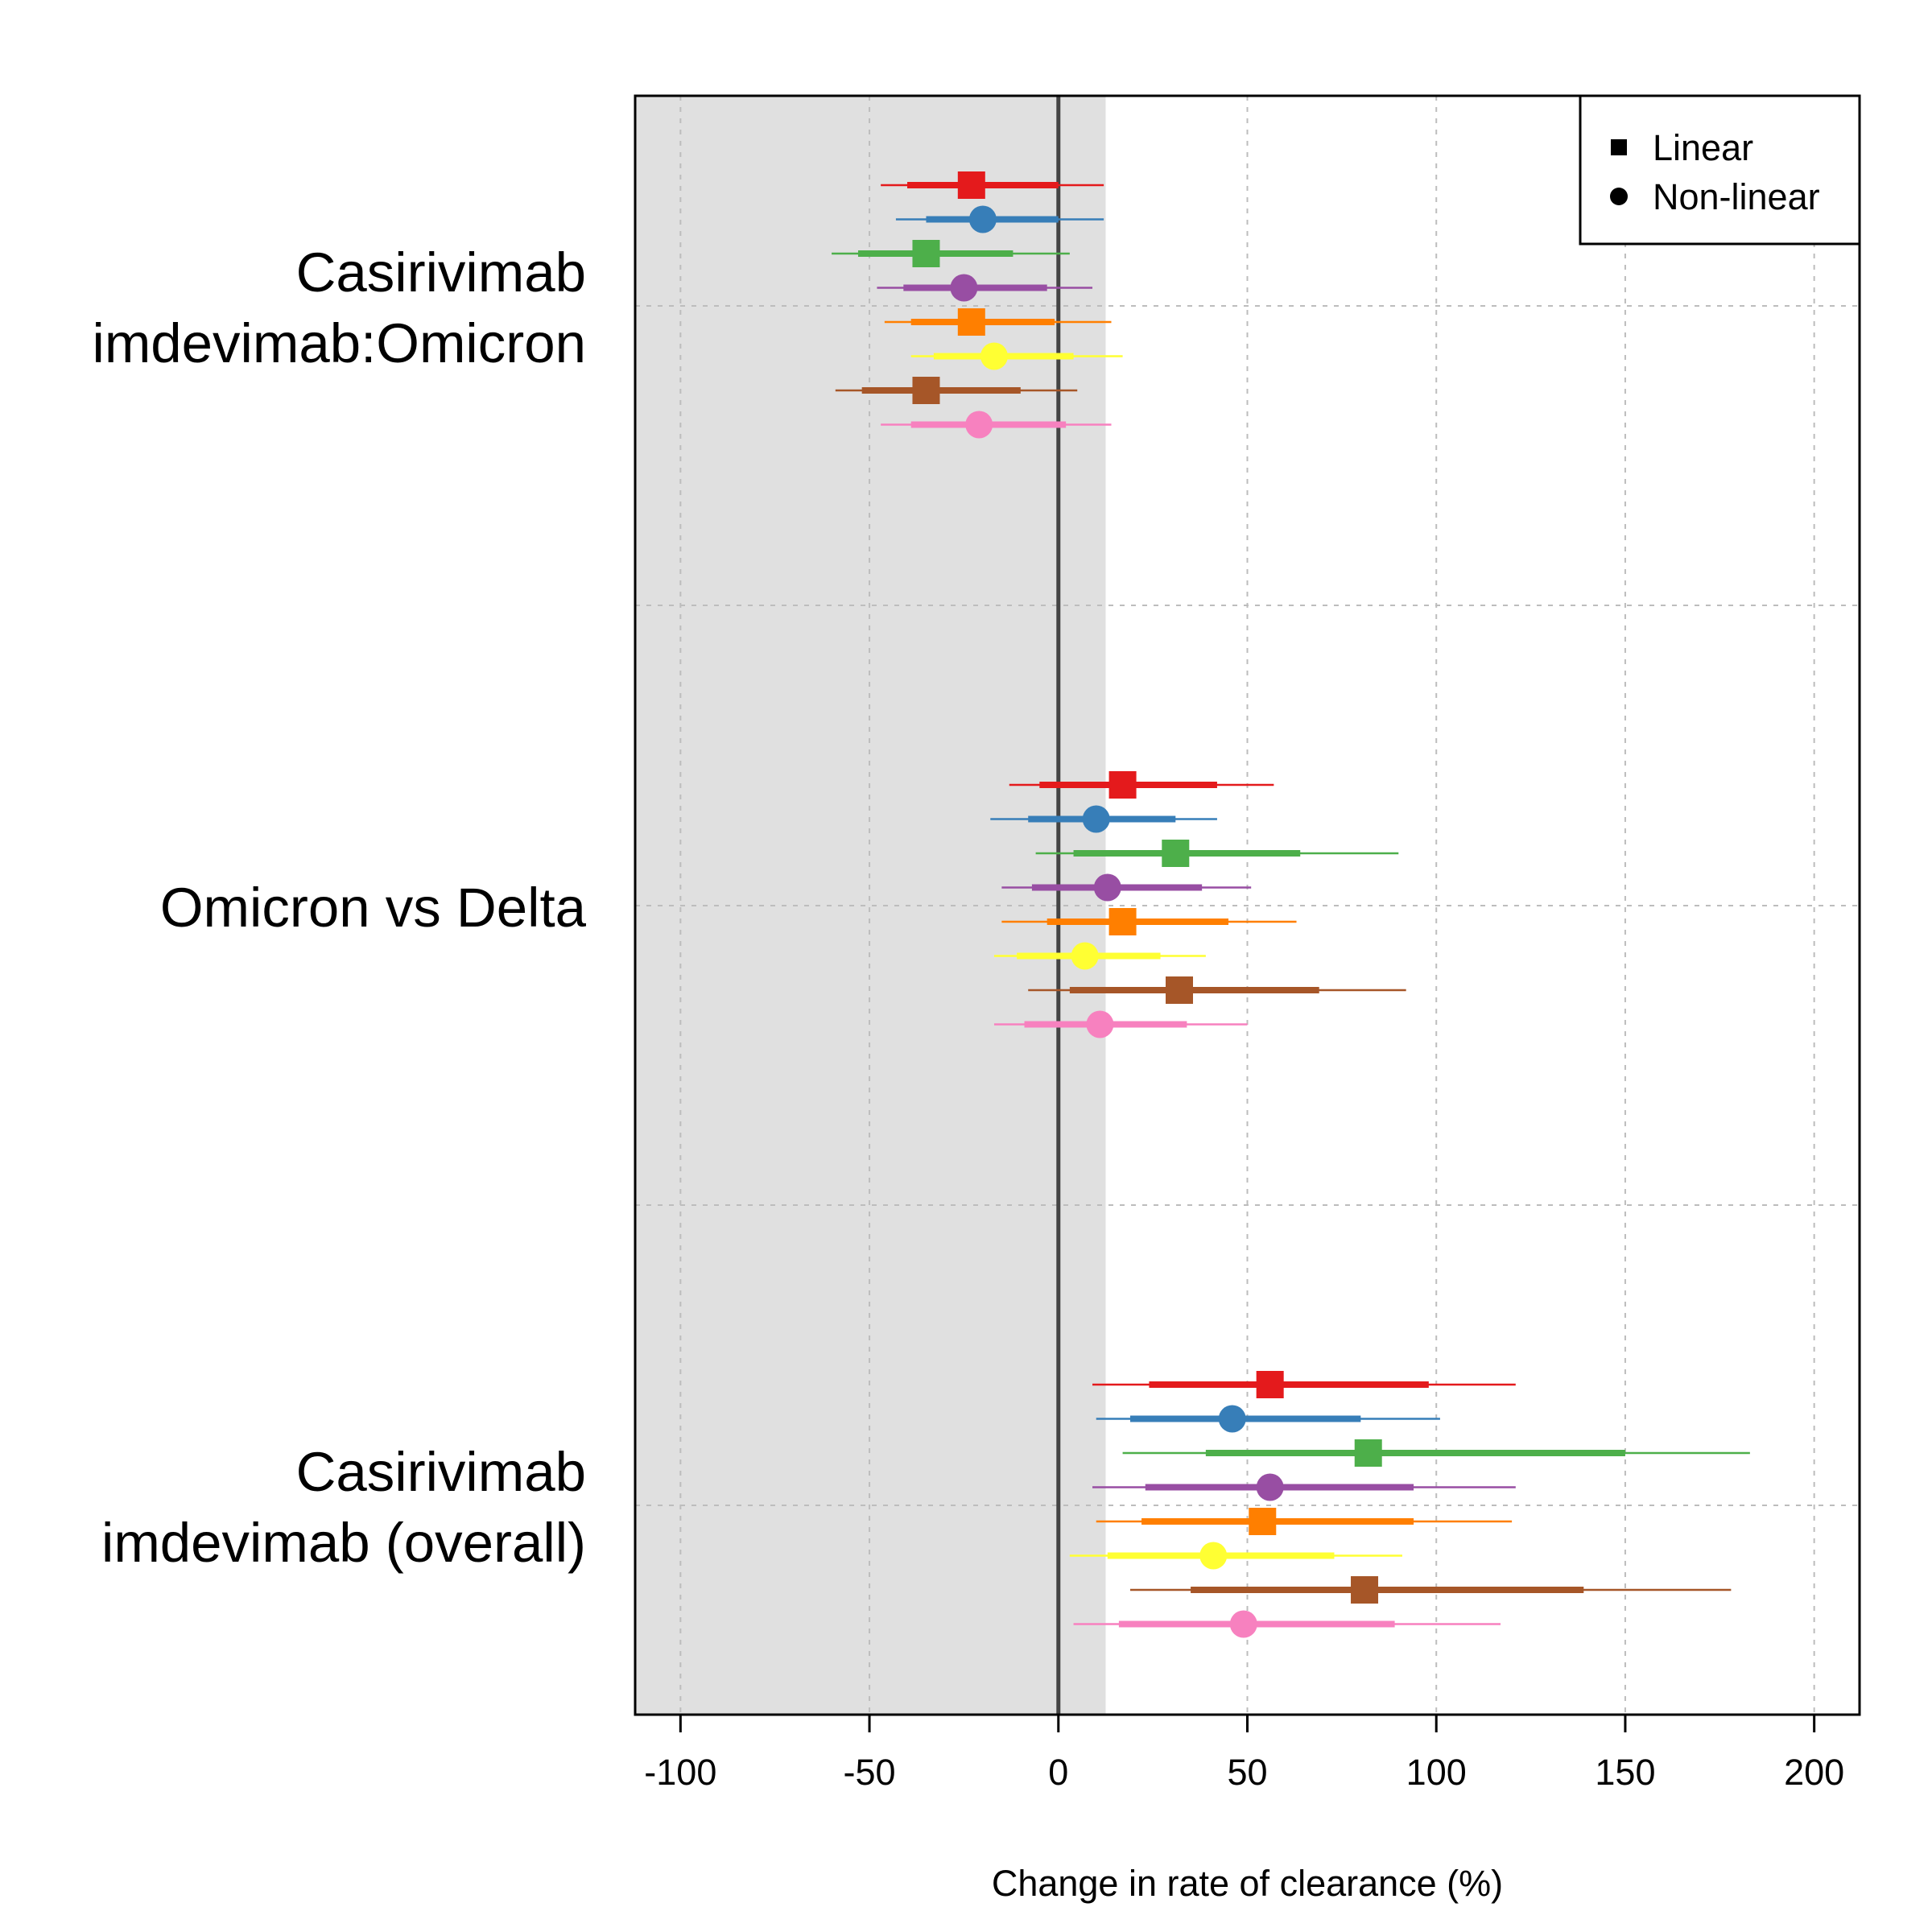  Describe the element at coordinates (1736, 196) in the screenshot. I see `legend-label-1: Non-linear` at that location.